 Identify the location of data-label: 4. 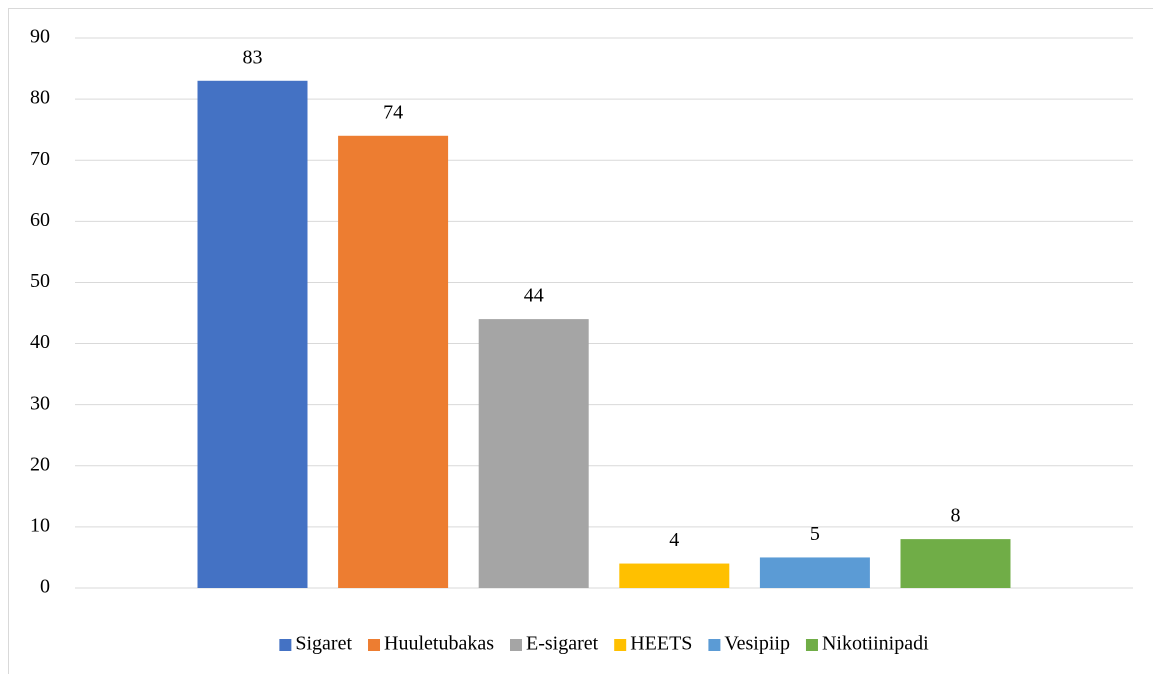
(674, 540).